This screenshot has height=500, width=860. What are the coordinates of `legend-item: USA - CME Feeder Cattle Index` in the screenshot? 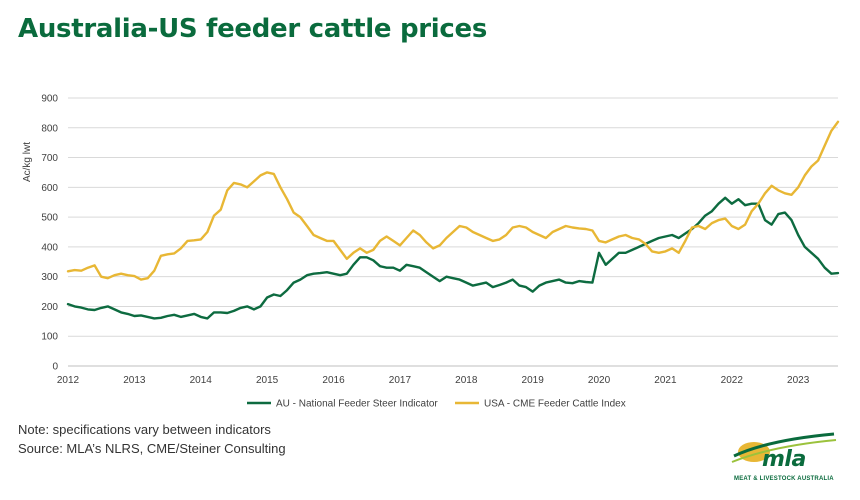 It's located at (540, 404).